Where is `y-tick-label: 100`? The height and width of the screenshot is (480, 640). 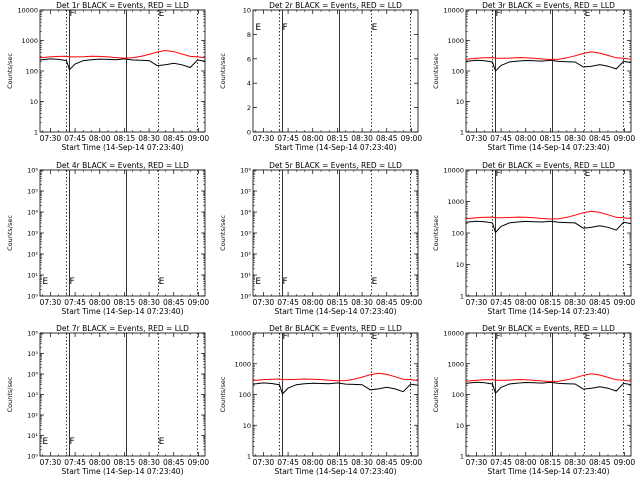 y-tick-label: 100 is located at coordinates (32, 72).